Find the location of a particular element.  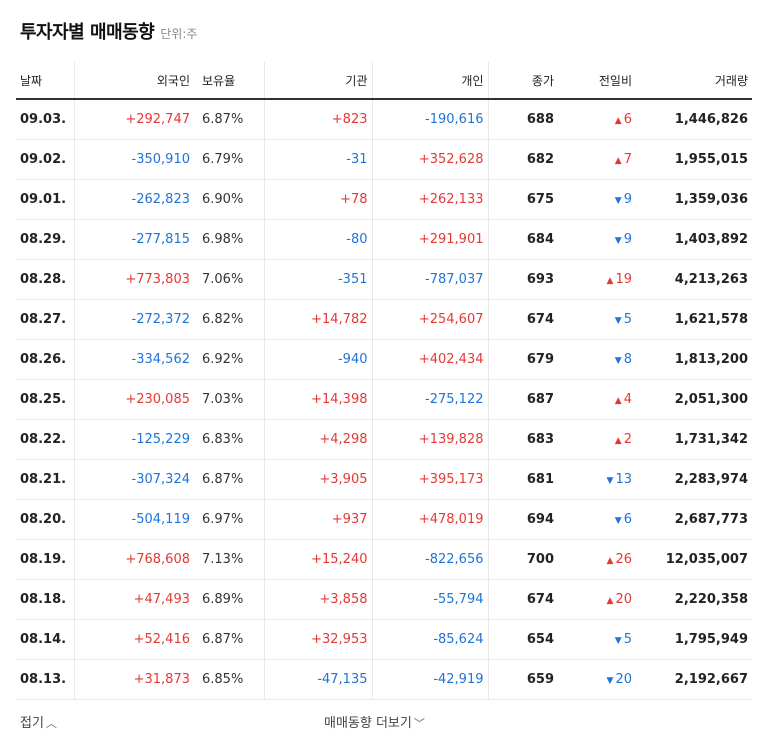

cell-holding: 6.92% is located at coordinates (229, 359).